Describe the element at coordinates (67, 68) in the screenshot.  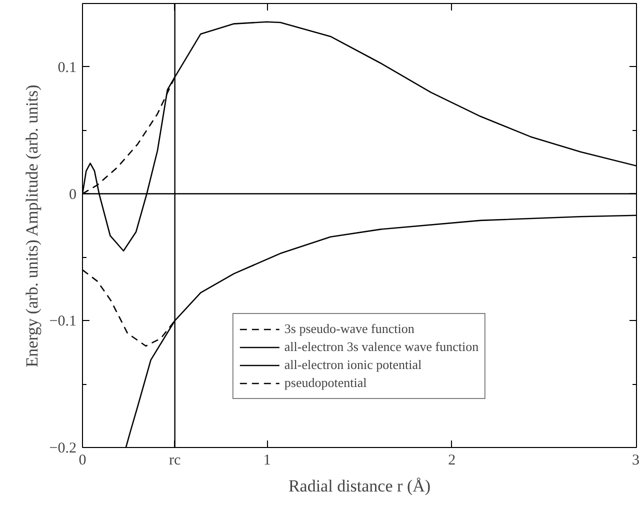
I see `y-tick-label: 0.1` at that location.